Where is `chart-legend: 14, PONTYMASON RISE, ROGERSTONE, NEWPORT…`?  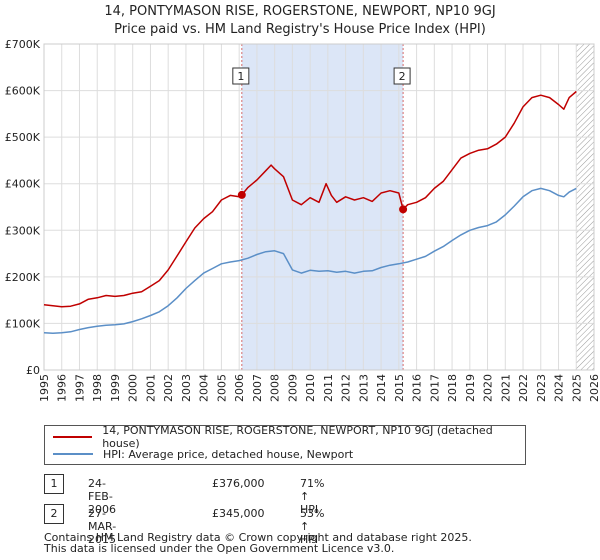 chart-legend: 14, PONTYMASON RISE, ROGERSTONE, NEWPORT… is located at coordinates (285, 444).